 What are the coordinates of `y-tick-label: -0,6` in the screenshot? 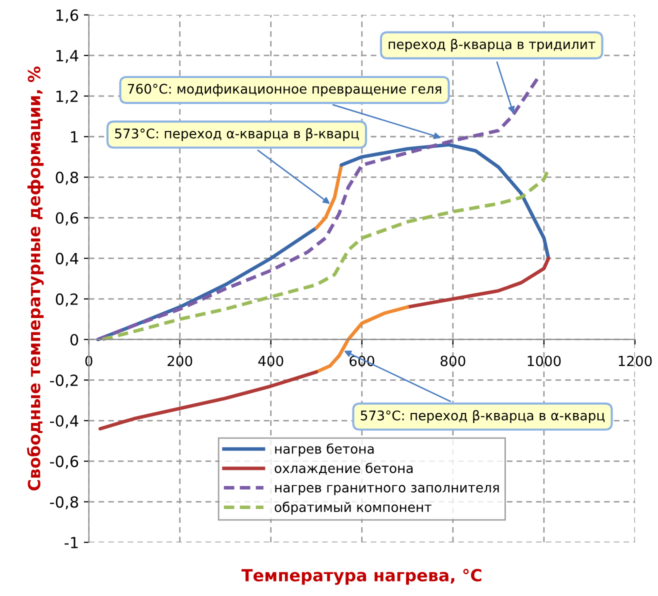 It's located at (64, 462).